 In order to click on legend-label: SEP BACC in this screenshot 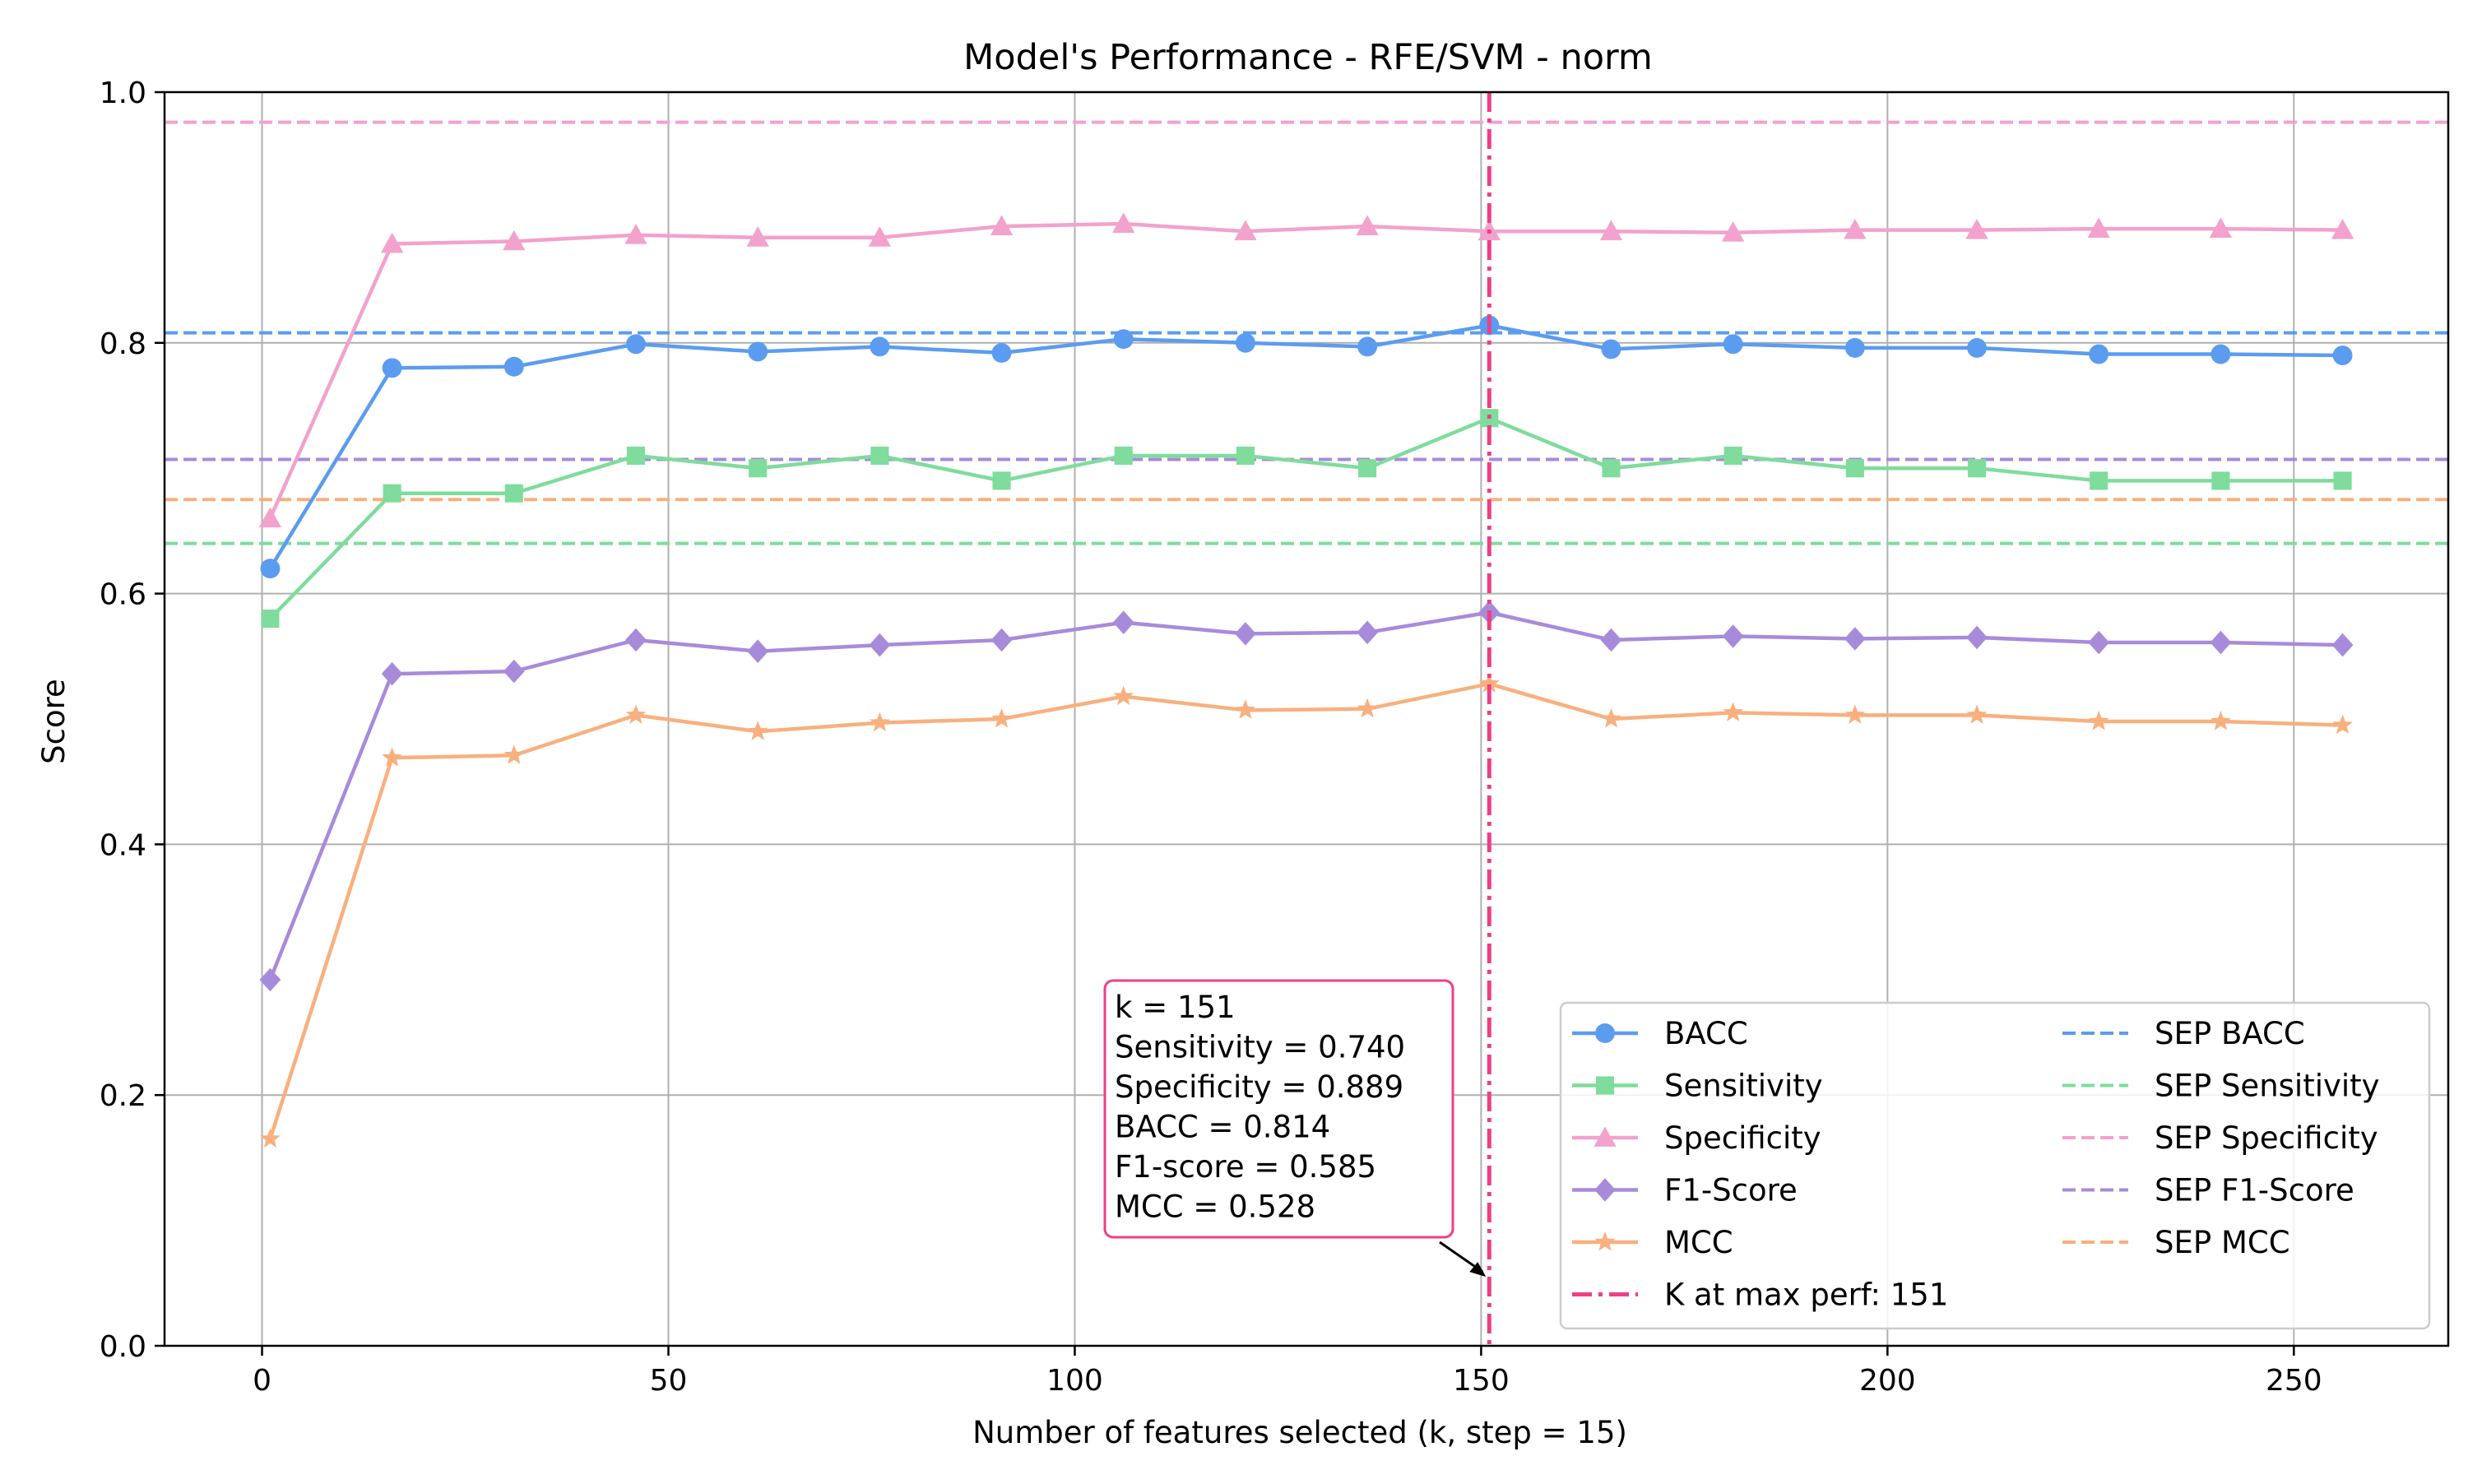, I will do `click(2230, 1033)`.